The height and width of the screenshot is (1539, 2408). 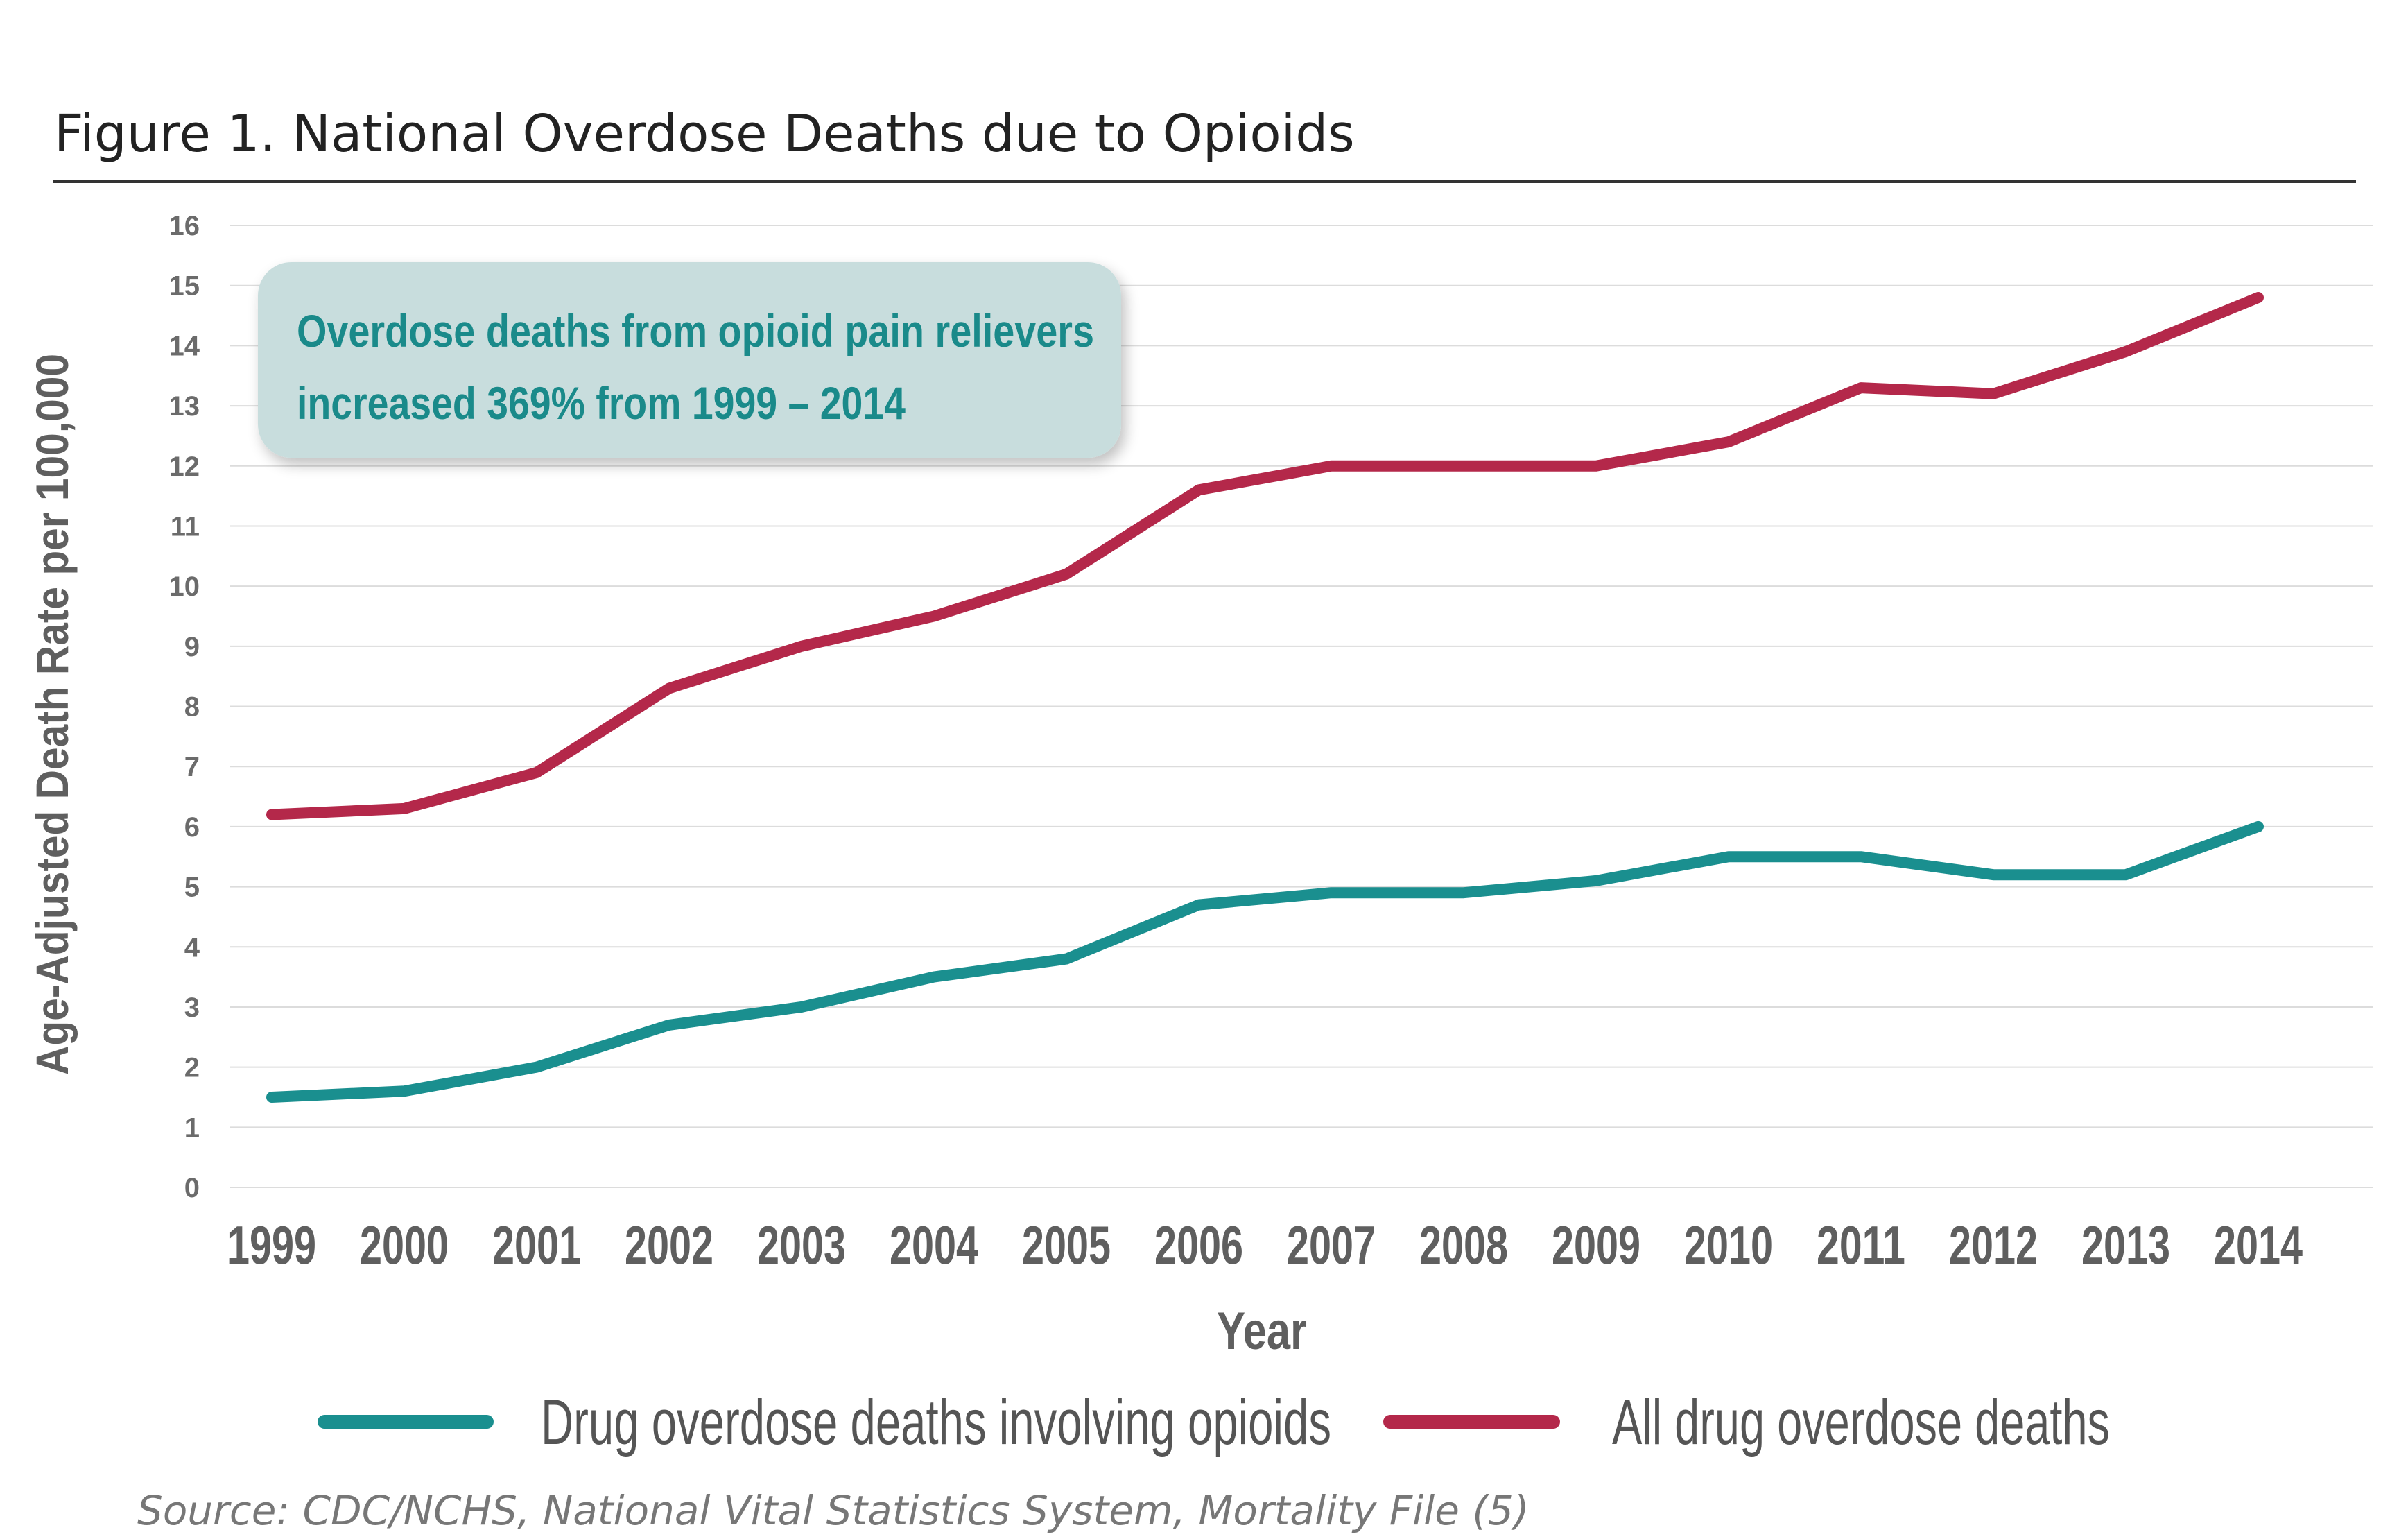 I want to click on x-axis-title: Year, so click(x=1262, y=1331).